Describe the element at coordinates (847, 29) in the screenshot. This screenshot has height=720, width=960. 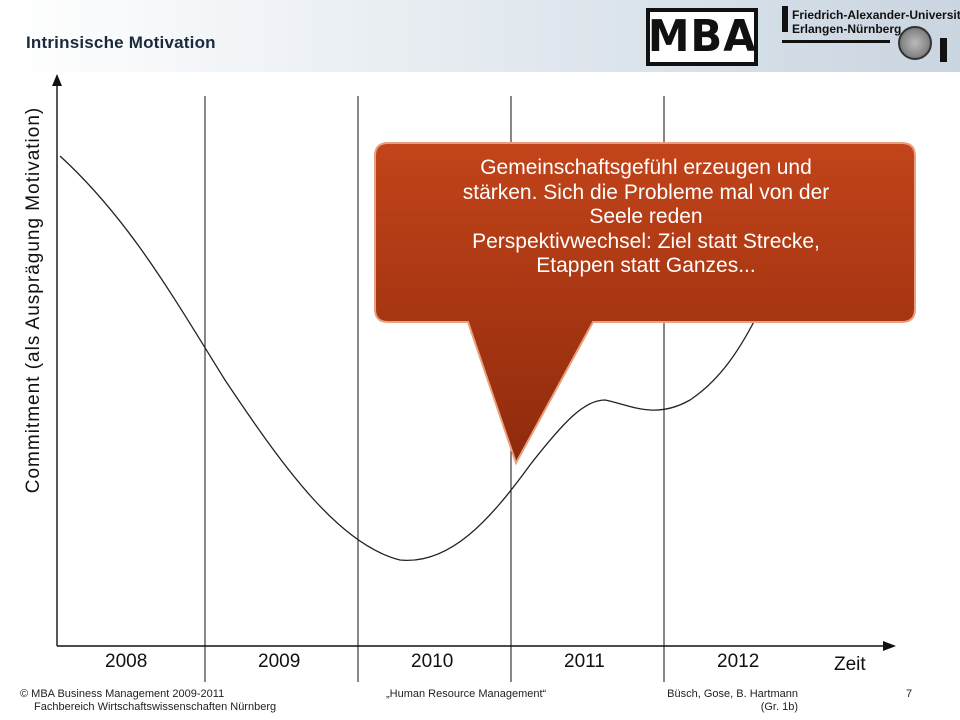
I see `fau-logo-line2: Erlangen-Nürnberg` at that location.